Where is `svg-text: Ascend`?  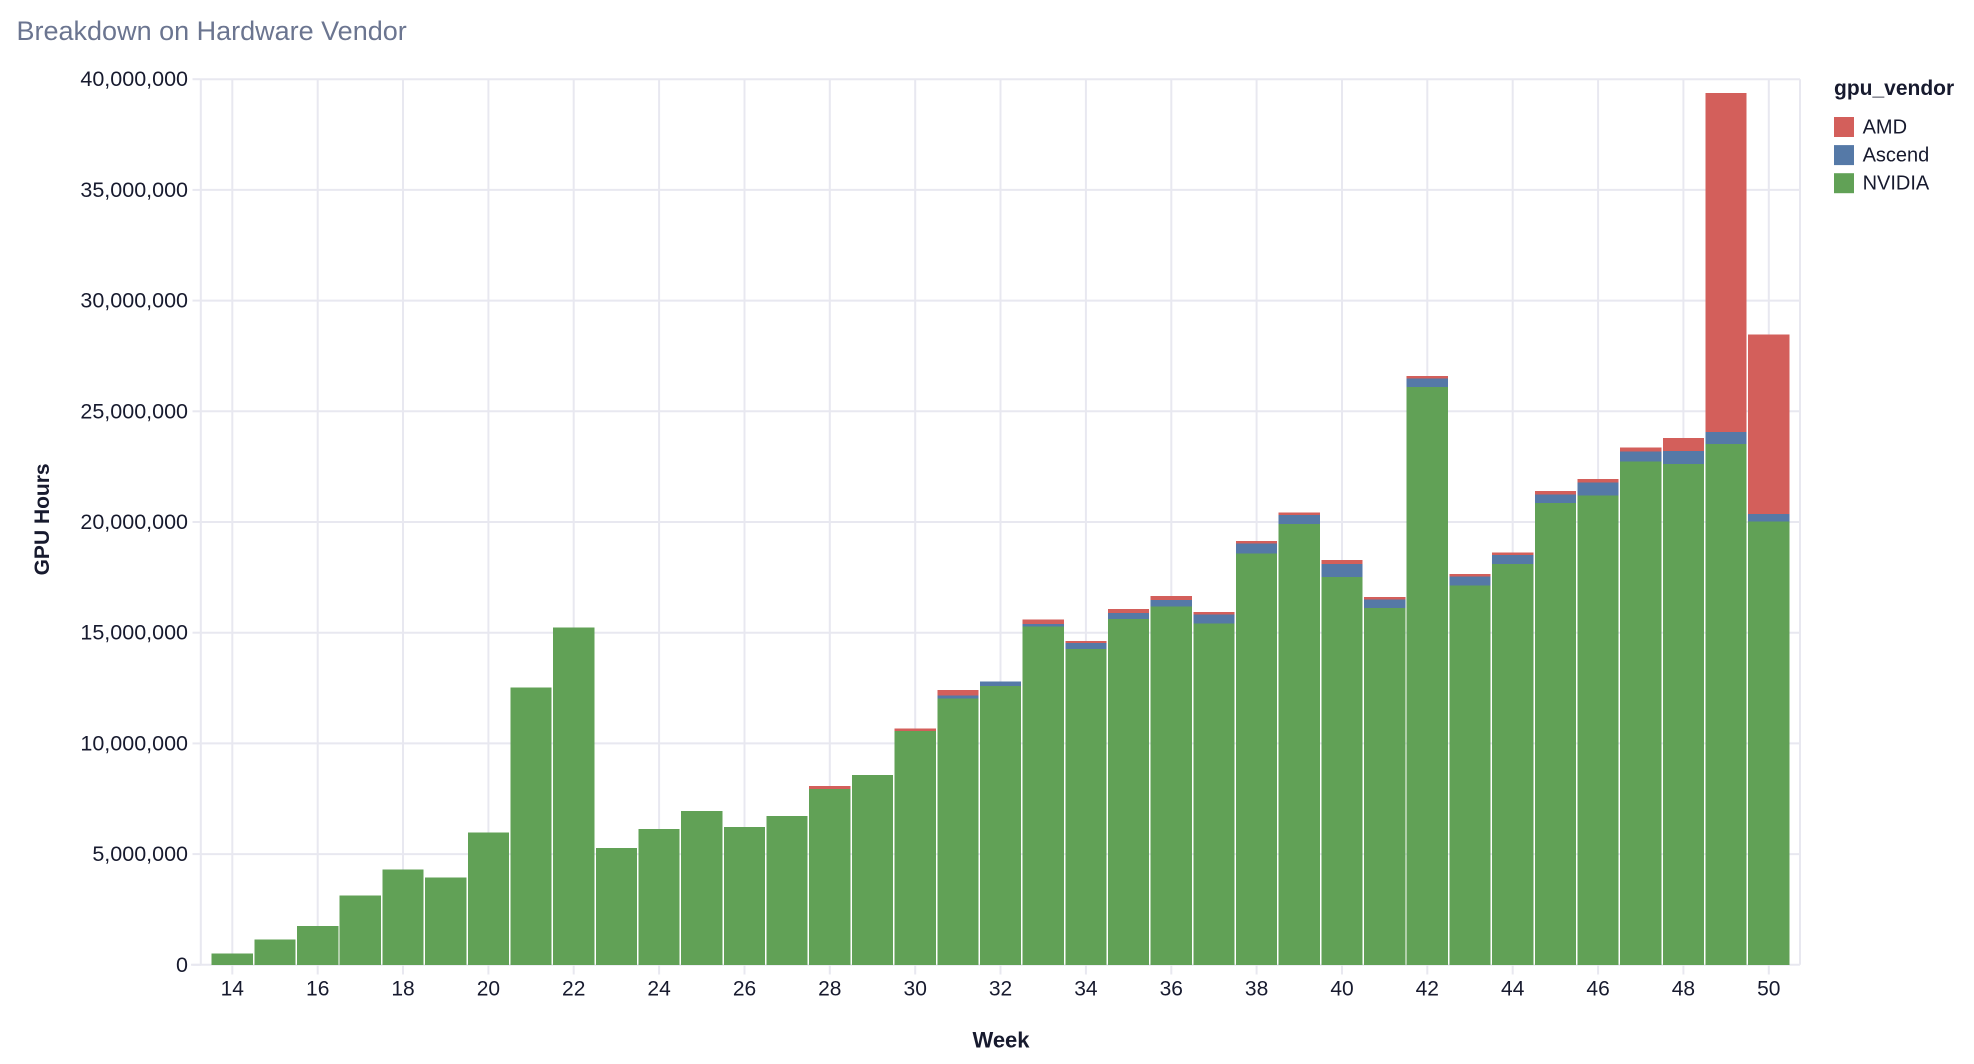 svg-text: Ascend is located at coordinates (1896, 155).